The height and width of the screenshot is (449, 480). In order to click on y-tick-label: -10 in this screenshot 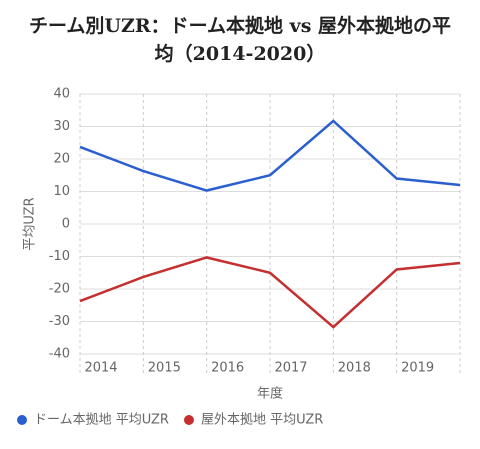, I will do `click(59, 256)`.